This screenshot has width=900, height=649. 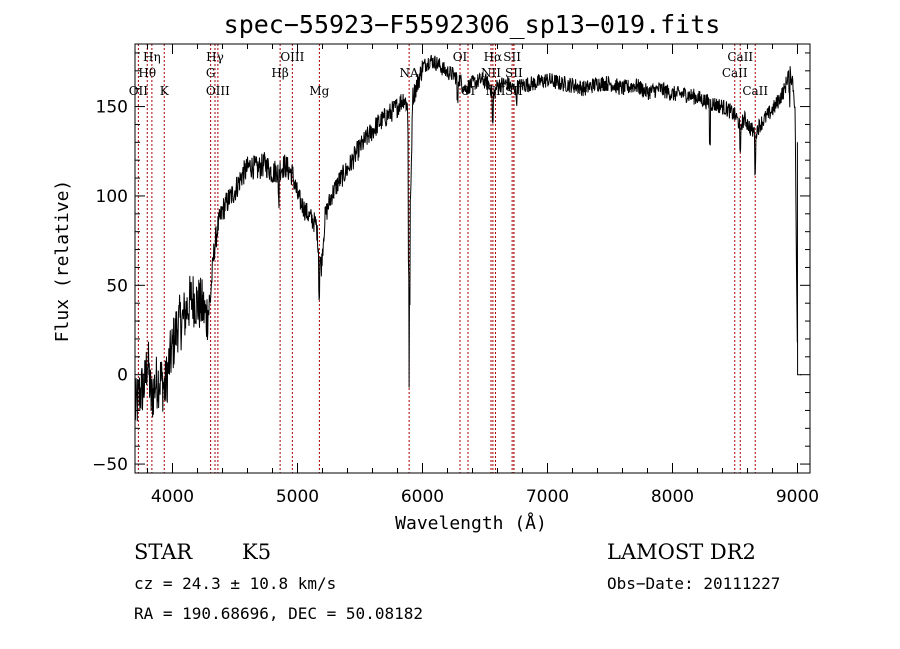 What do you see at coordinates (122, 376) in the screenshot?
I see `y-tick-label: 0` at bounding box center [122, 376].